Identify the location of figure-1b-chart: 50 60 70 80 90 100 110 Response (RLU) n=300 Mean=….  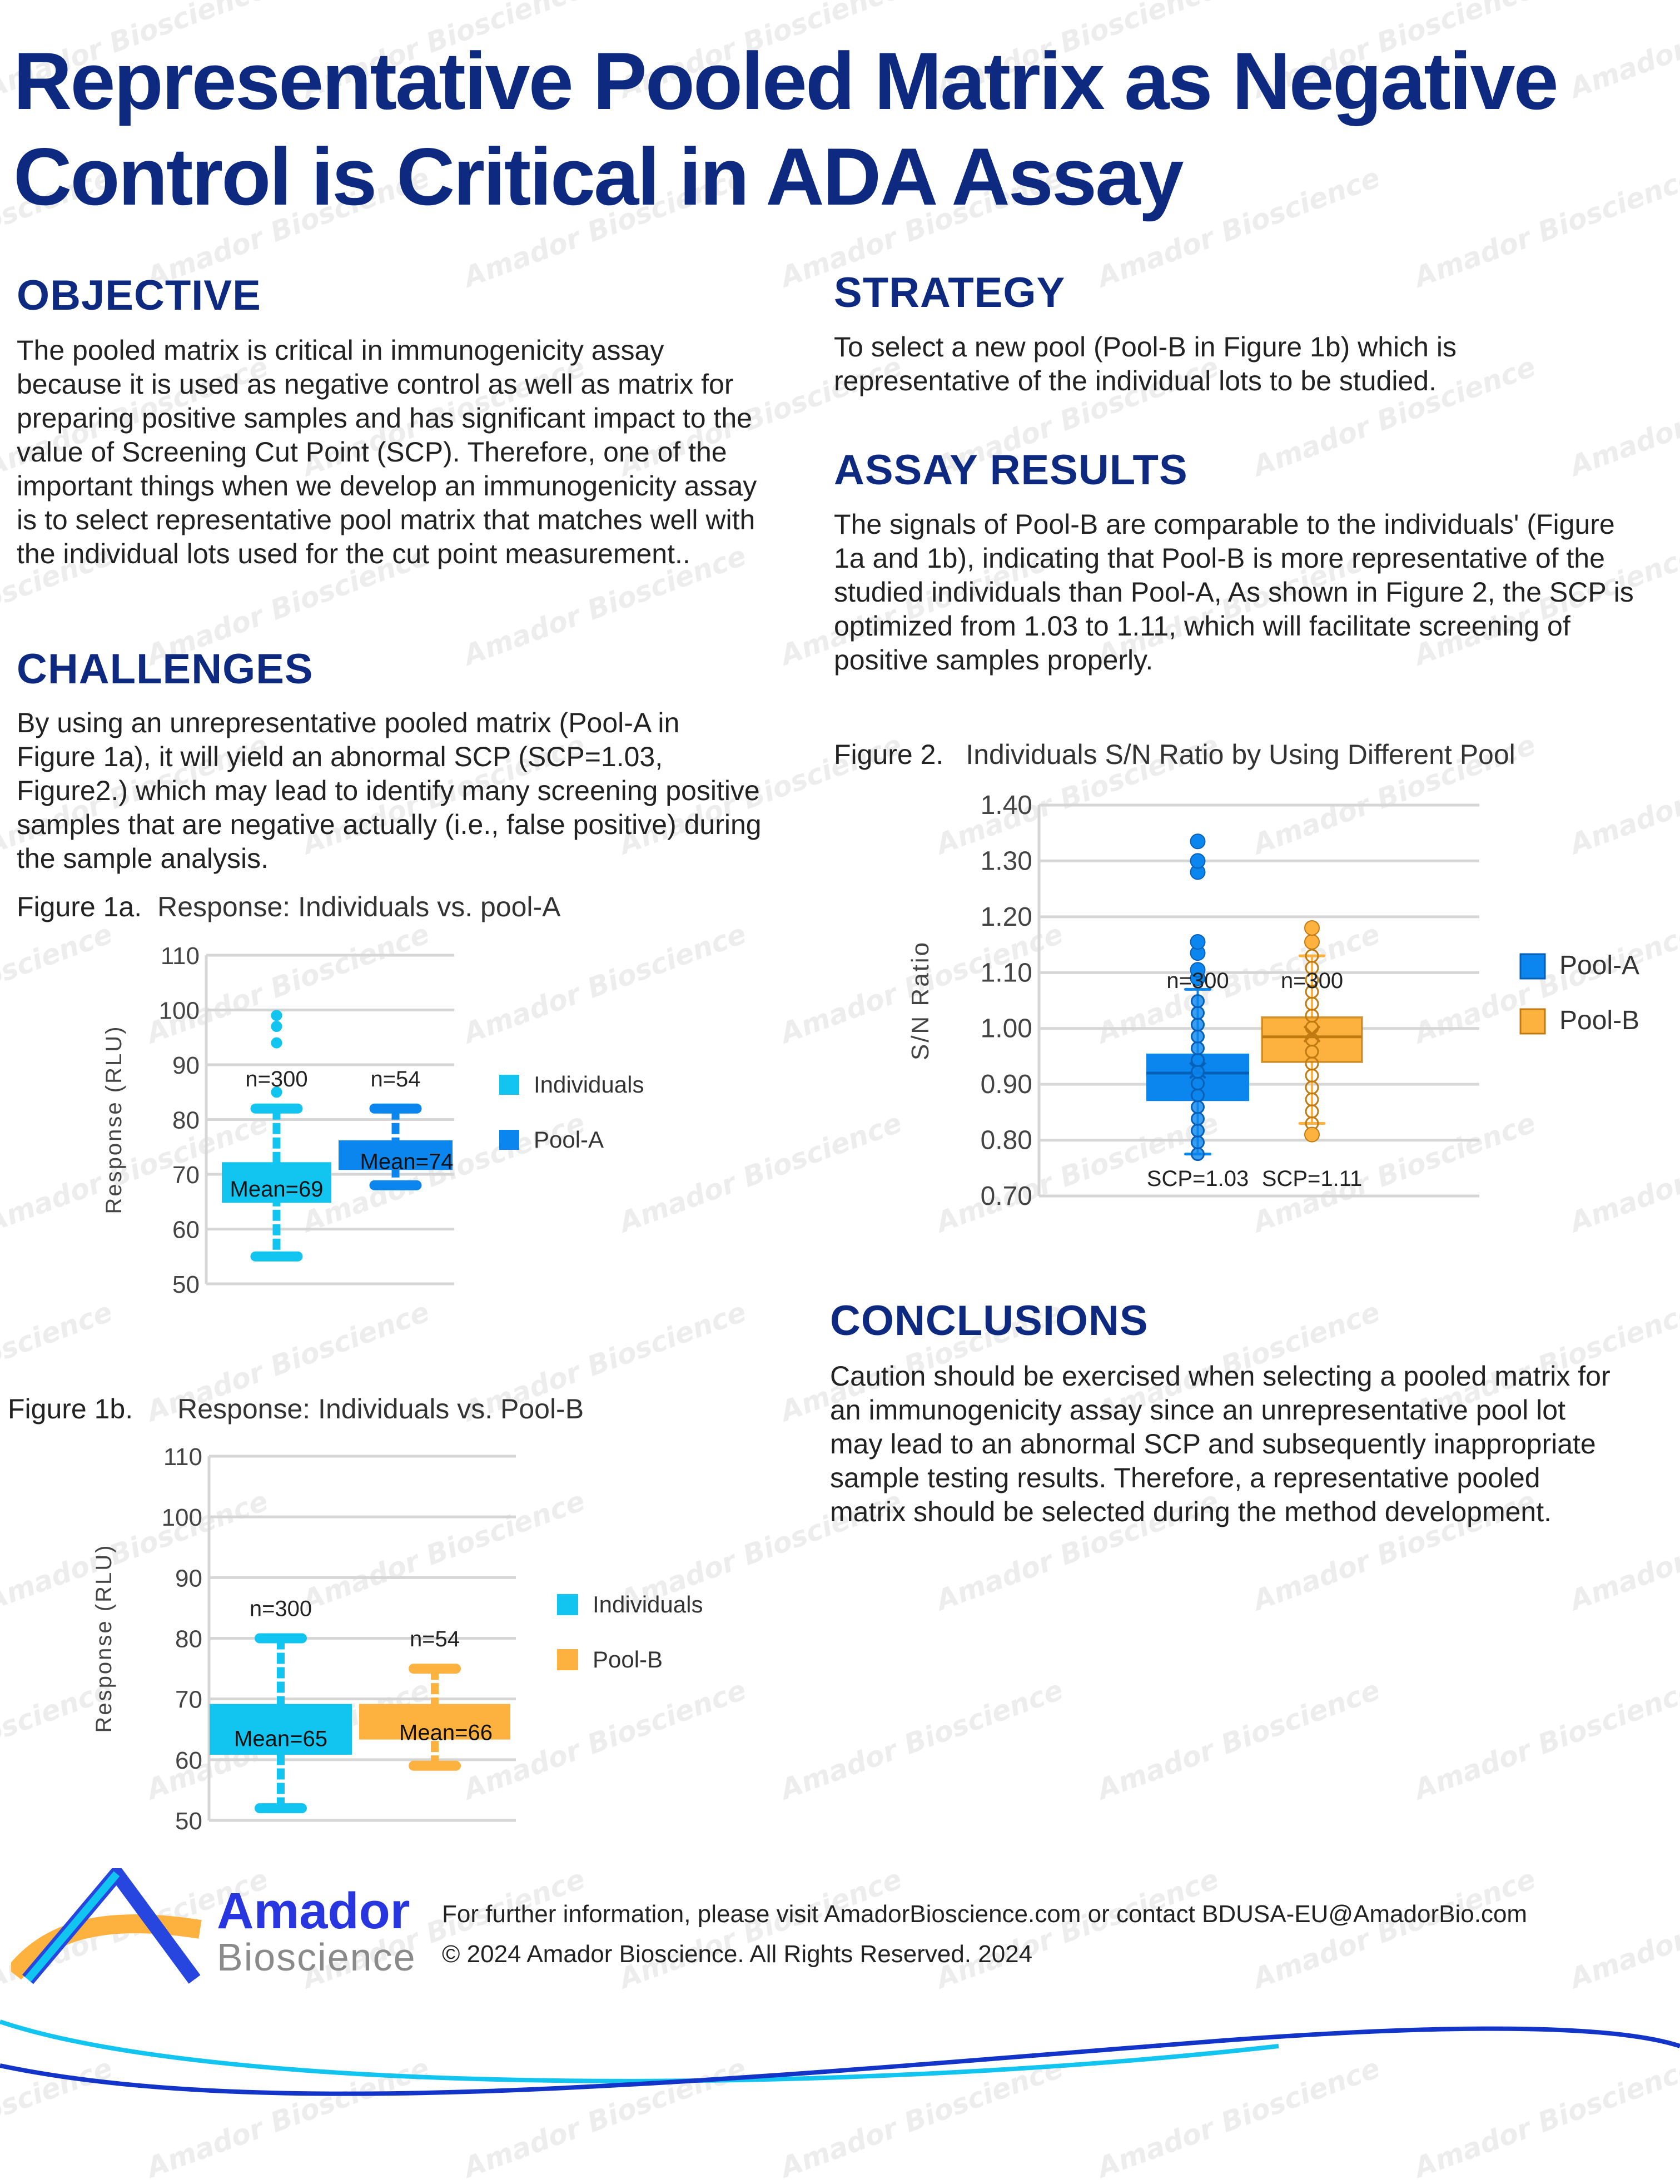
(397, 1639).